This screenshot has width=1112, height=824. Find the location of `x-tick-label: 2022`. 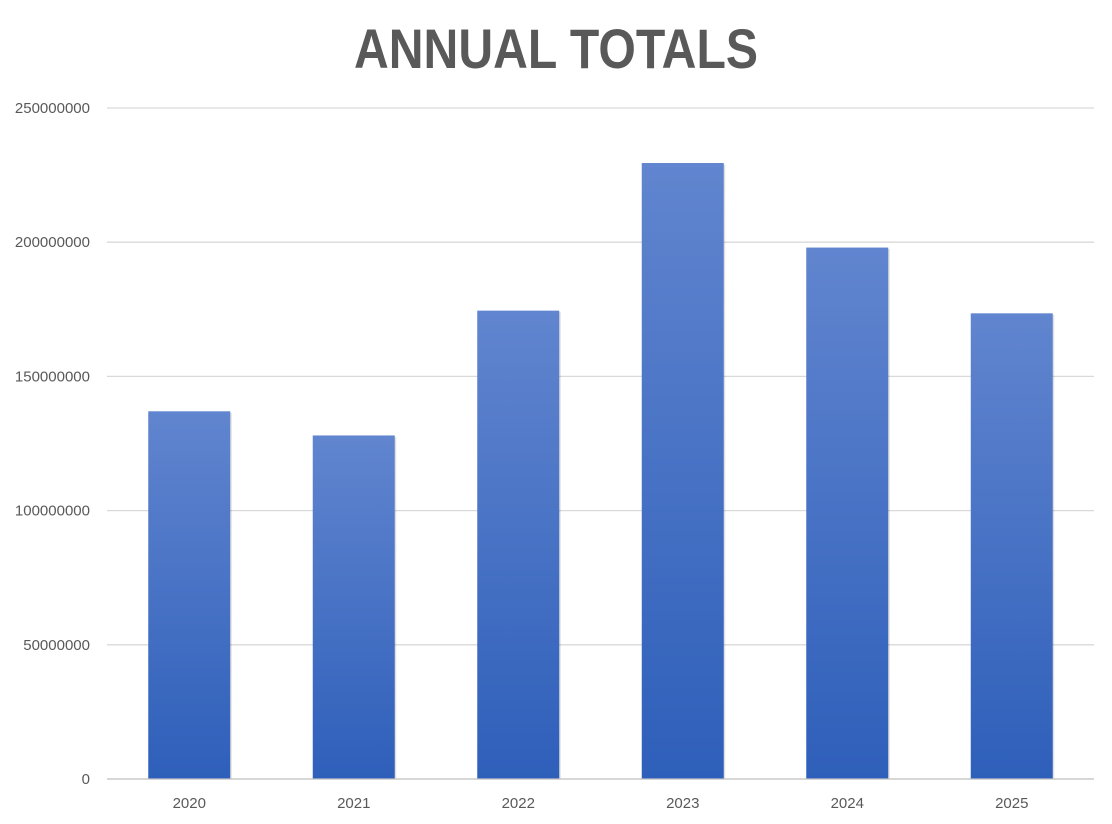

x-tick-label: 2022 is located at coordinates (518, 803).